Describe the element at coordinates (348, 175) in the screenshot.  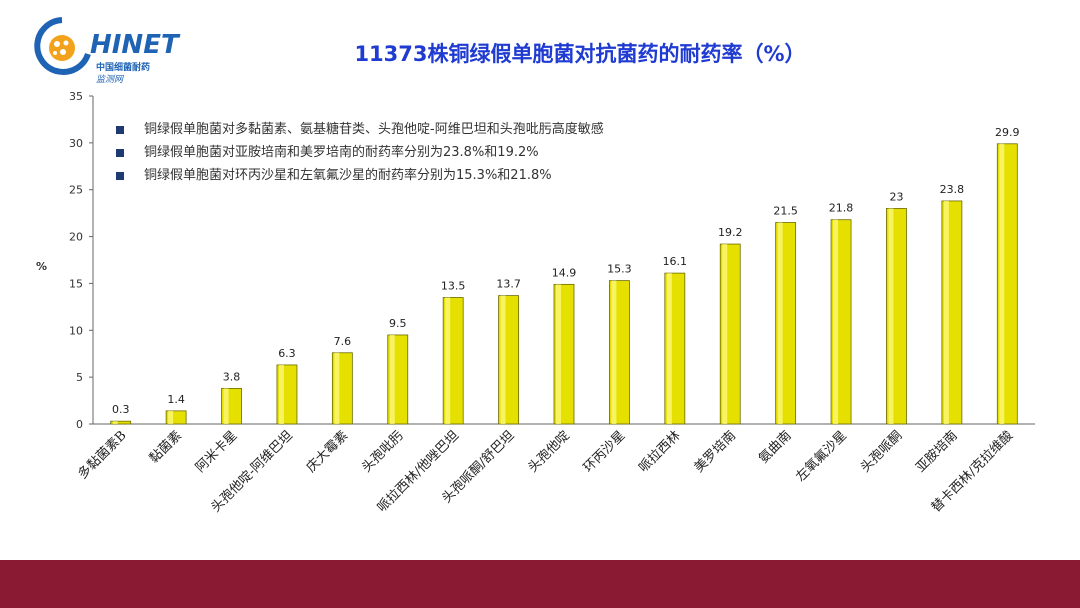
I see `note-text: 铜绿假单胞菌对环丙沙星和左氧氟沙星的耐药率分别为15.3%和21.8%` at that location.